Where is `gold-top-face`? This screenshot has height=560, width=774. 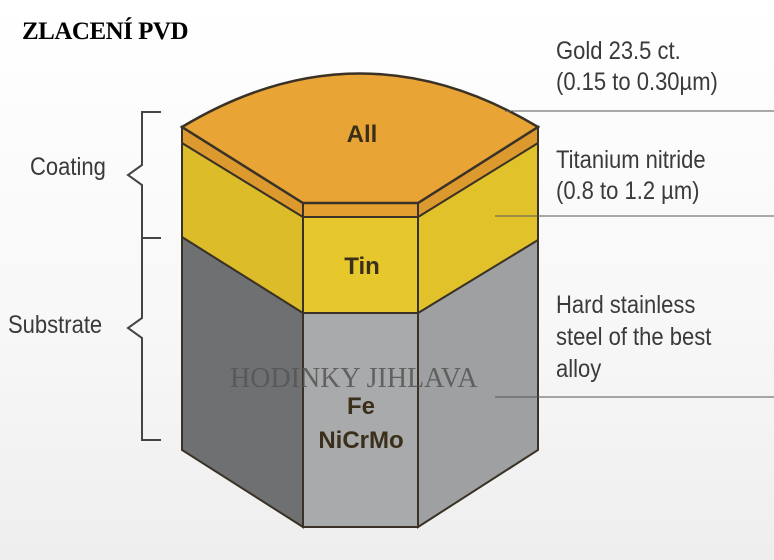 gold-top-face is located at coordinates (360, 138).